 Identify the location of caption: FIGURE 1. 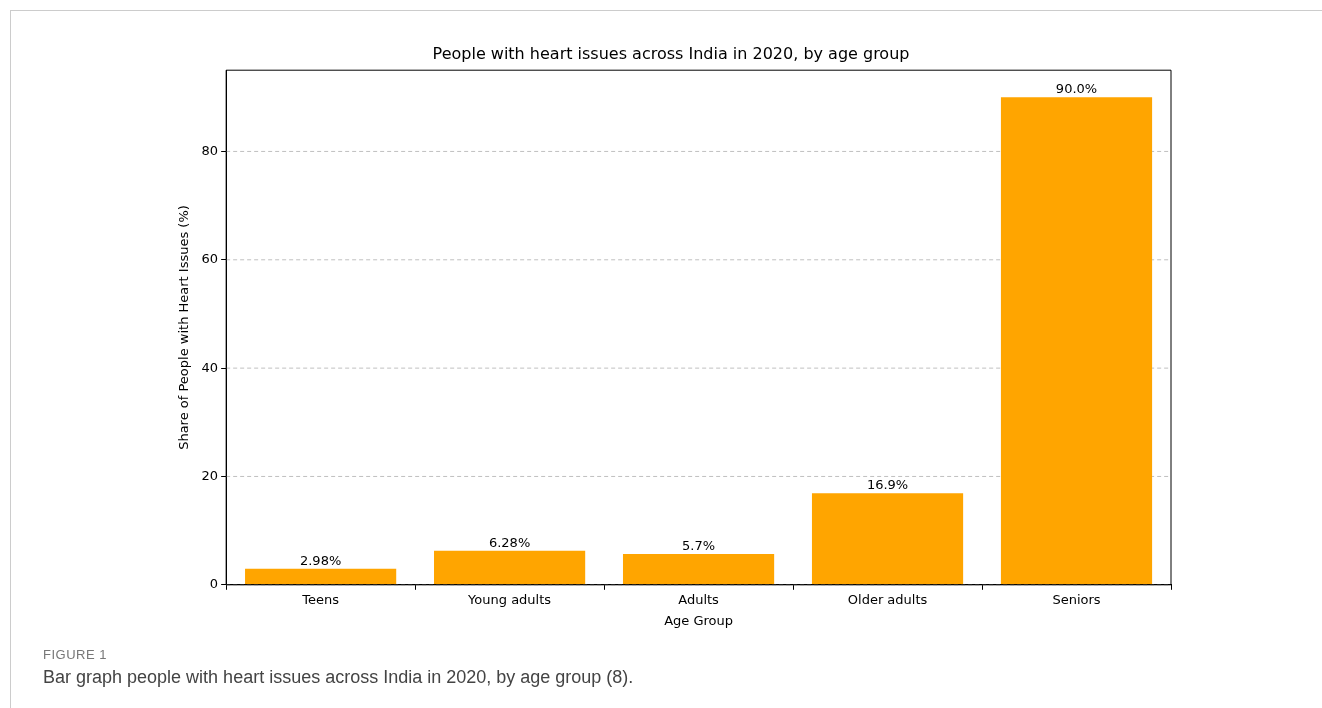
(75, 654).